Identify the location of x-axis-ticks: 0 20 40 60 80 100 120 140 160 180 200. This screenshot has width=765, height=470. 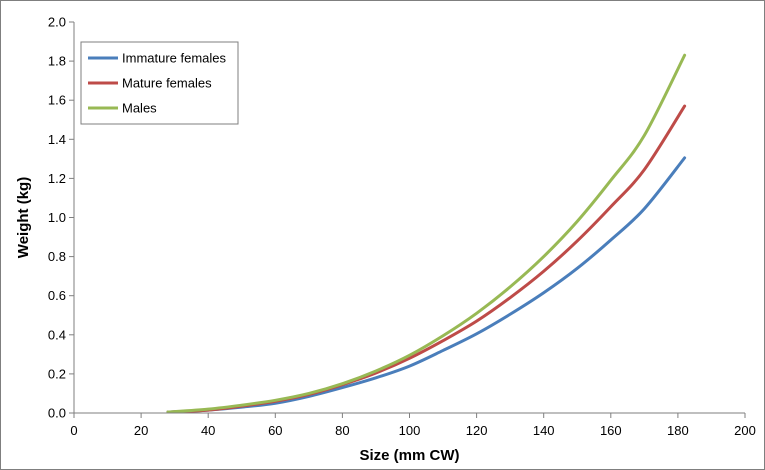
(413, 425).